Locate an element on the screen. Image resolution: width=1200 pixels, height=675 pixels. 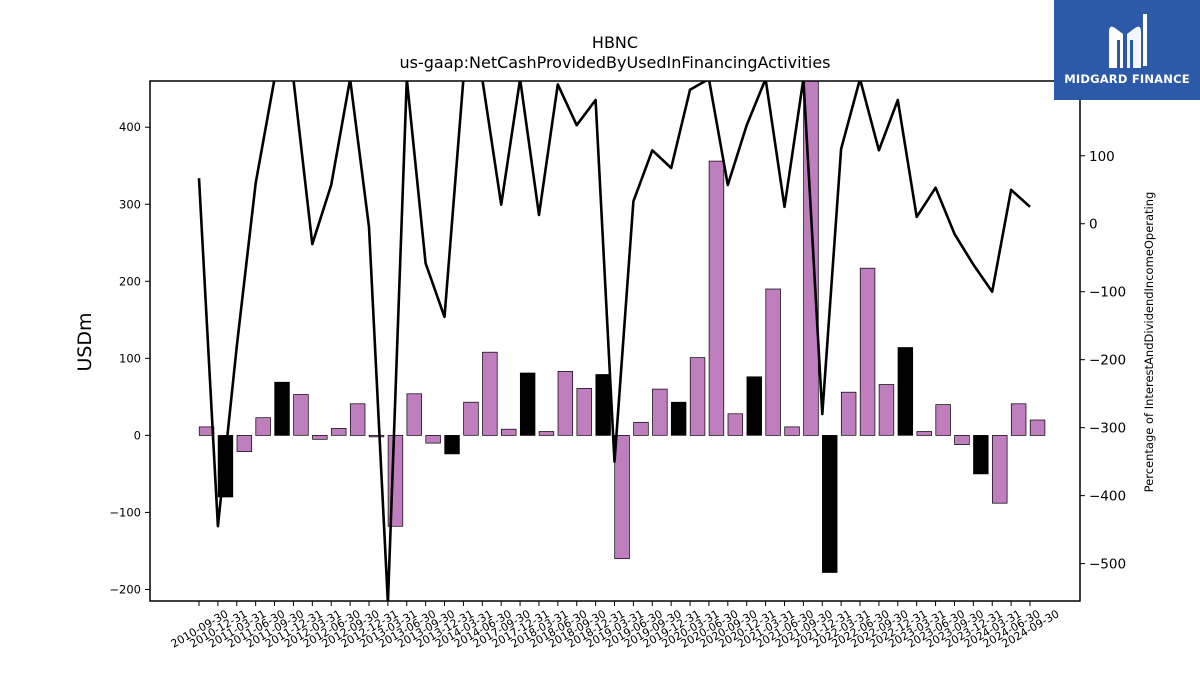
y2-tick-label: −400 is located at coordinates (1107, 497).